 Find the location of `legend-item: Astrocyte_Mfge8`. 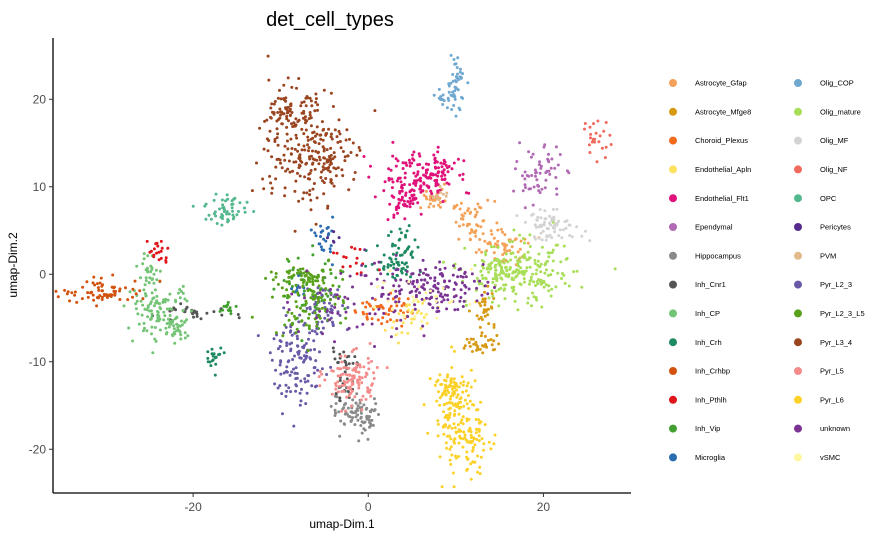

legend-item: Astrocyte_Mfge8 is located at coordinates (710, 111).